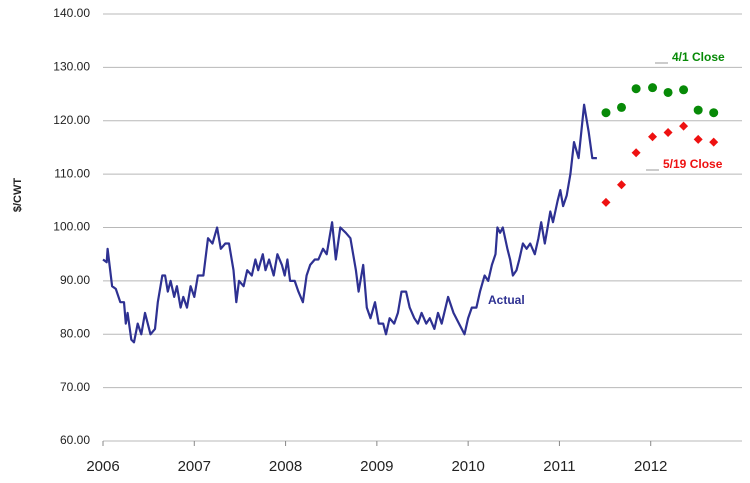 This screenshot has width=750, height=483. I want to click on x-tick-label: 2006, so click(102, 466).